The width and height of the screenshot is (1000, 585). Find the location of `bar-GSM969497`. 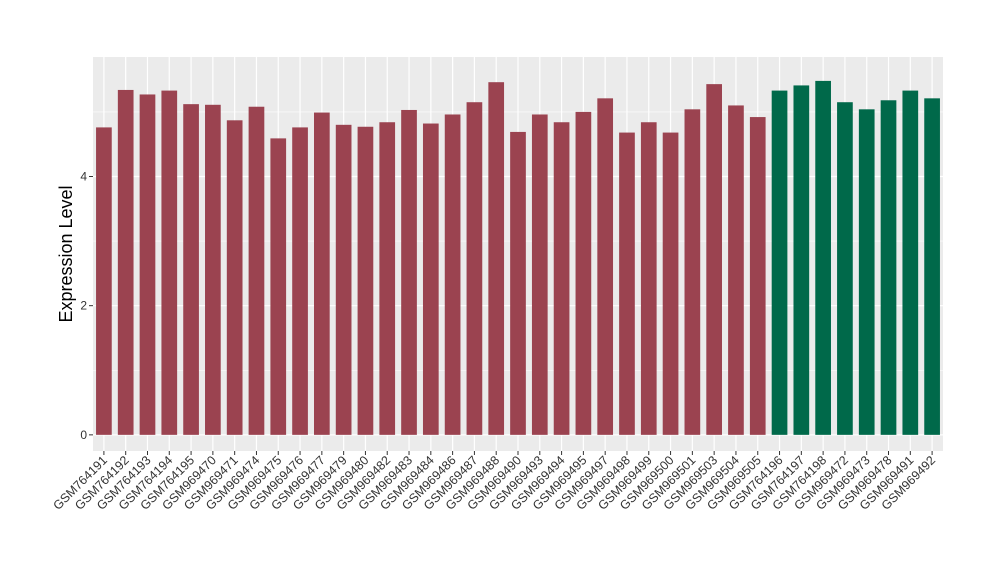

bar-GSM969497 is located at coordinates (605, 266).